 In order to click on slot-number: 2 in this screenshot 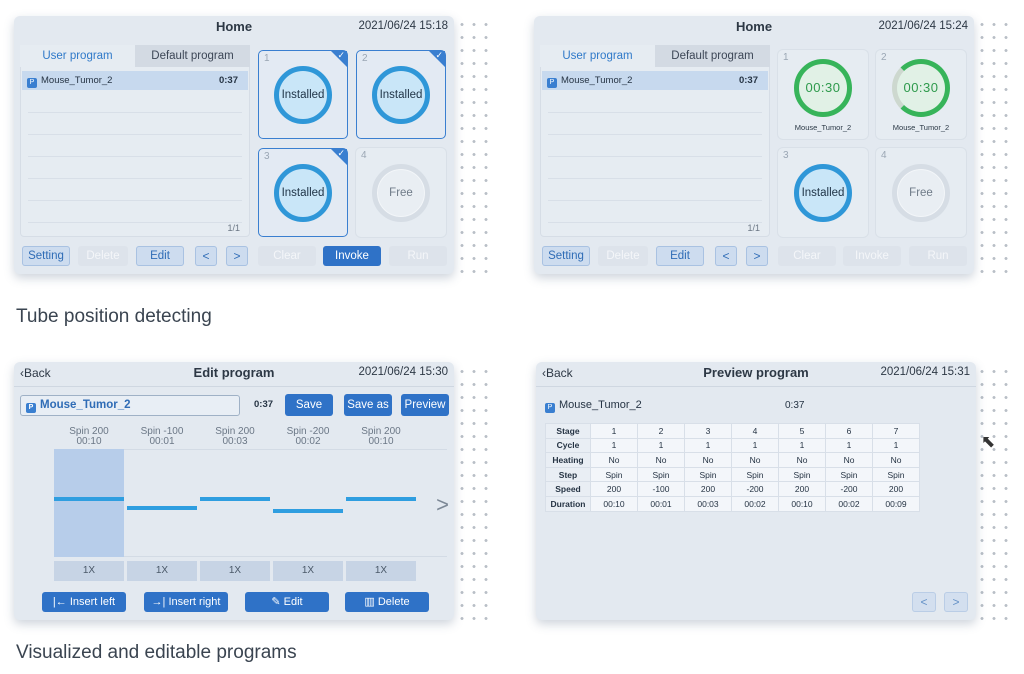, I will do `click(884, 57)`.